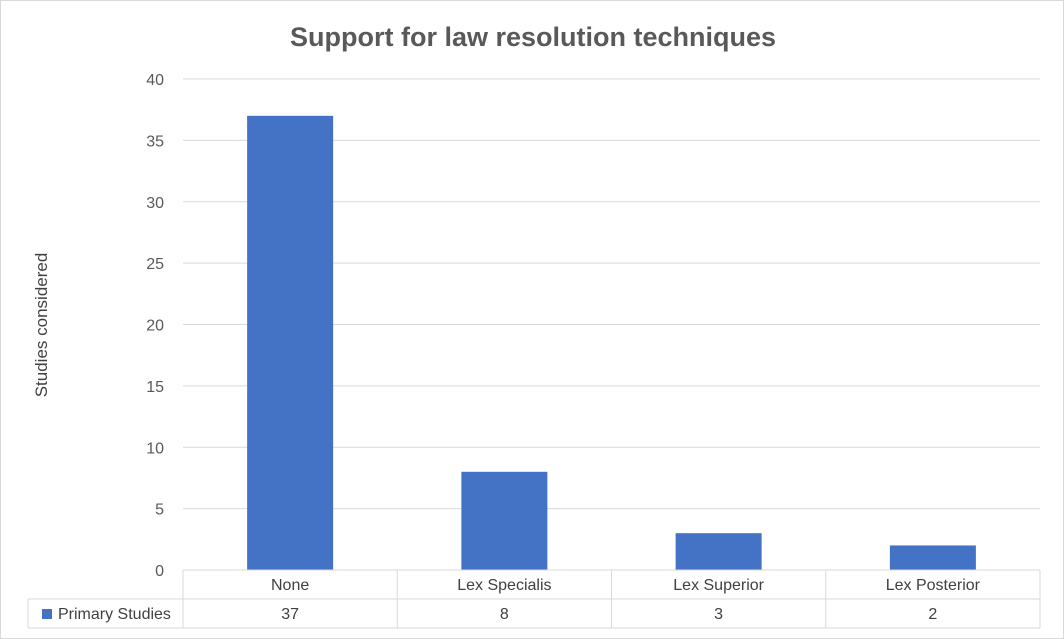 This screenshot has height=639, width=1064. What do you see at coordinates (155, 141) in the screenshot?
I see `y-tick-label: 35` at bounding box center [155, 141].